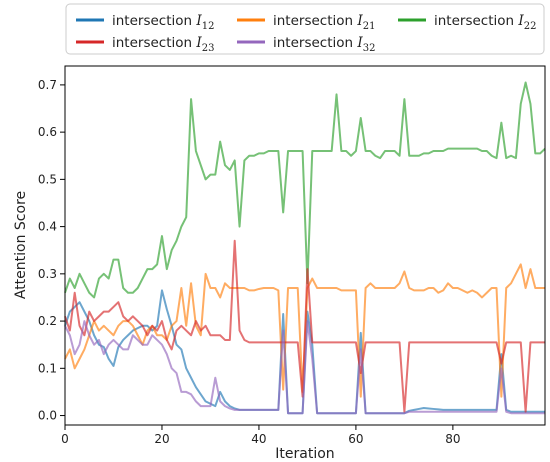  I want to click on y-tick-label: 0.6, so click(47, 132).